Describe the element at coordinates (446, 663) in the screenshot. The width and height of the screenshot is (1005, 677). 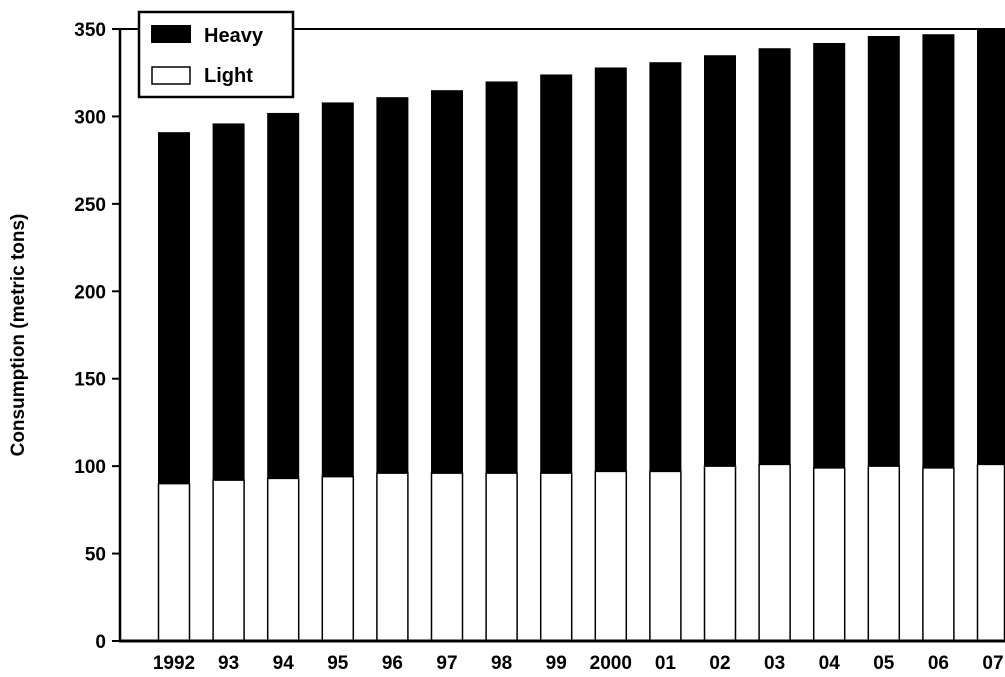
I see `x-tick-label: 97` at that location.